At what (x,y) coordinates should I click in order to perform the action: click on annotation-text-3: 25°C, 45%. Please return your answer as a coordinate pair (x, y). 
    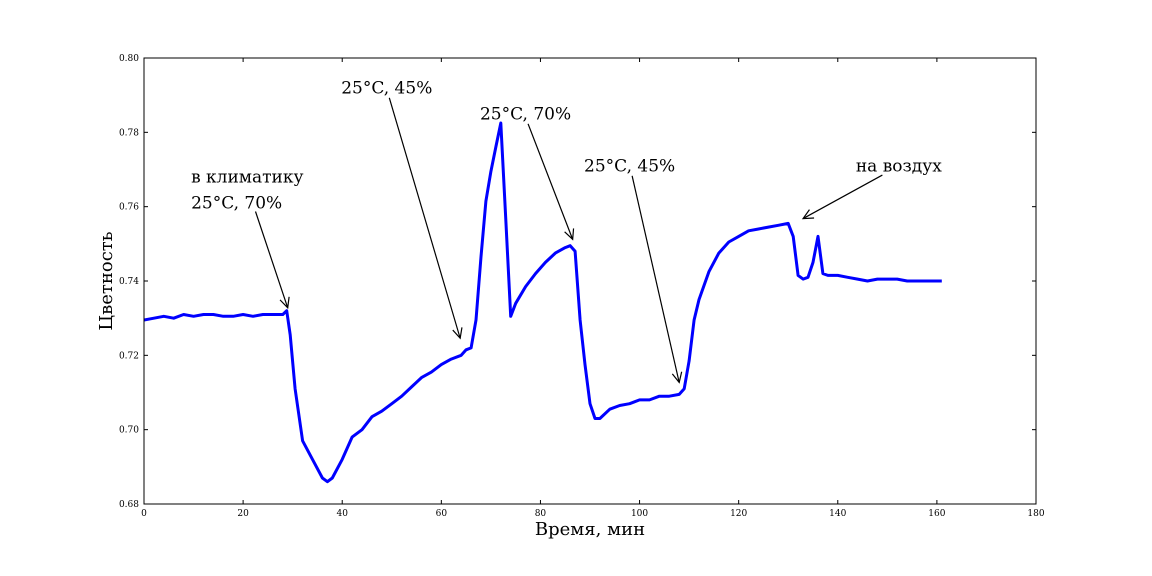
    Looking at the image, I should click on (629, 166).